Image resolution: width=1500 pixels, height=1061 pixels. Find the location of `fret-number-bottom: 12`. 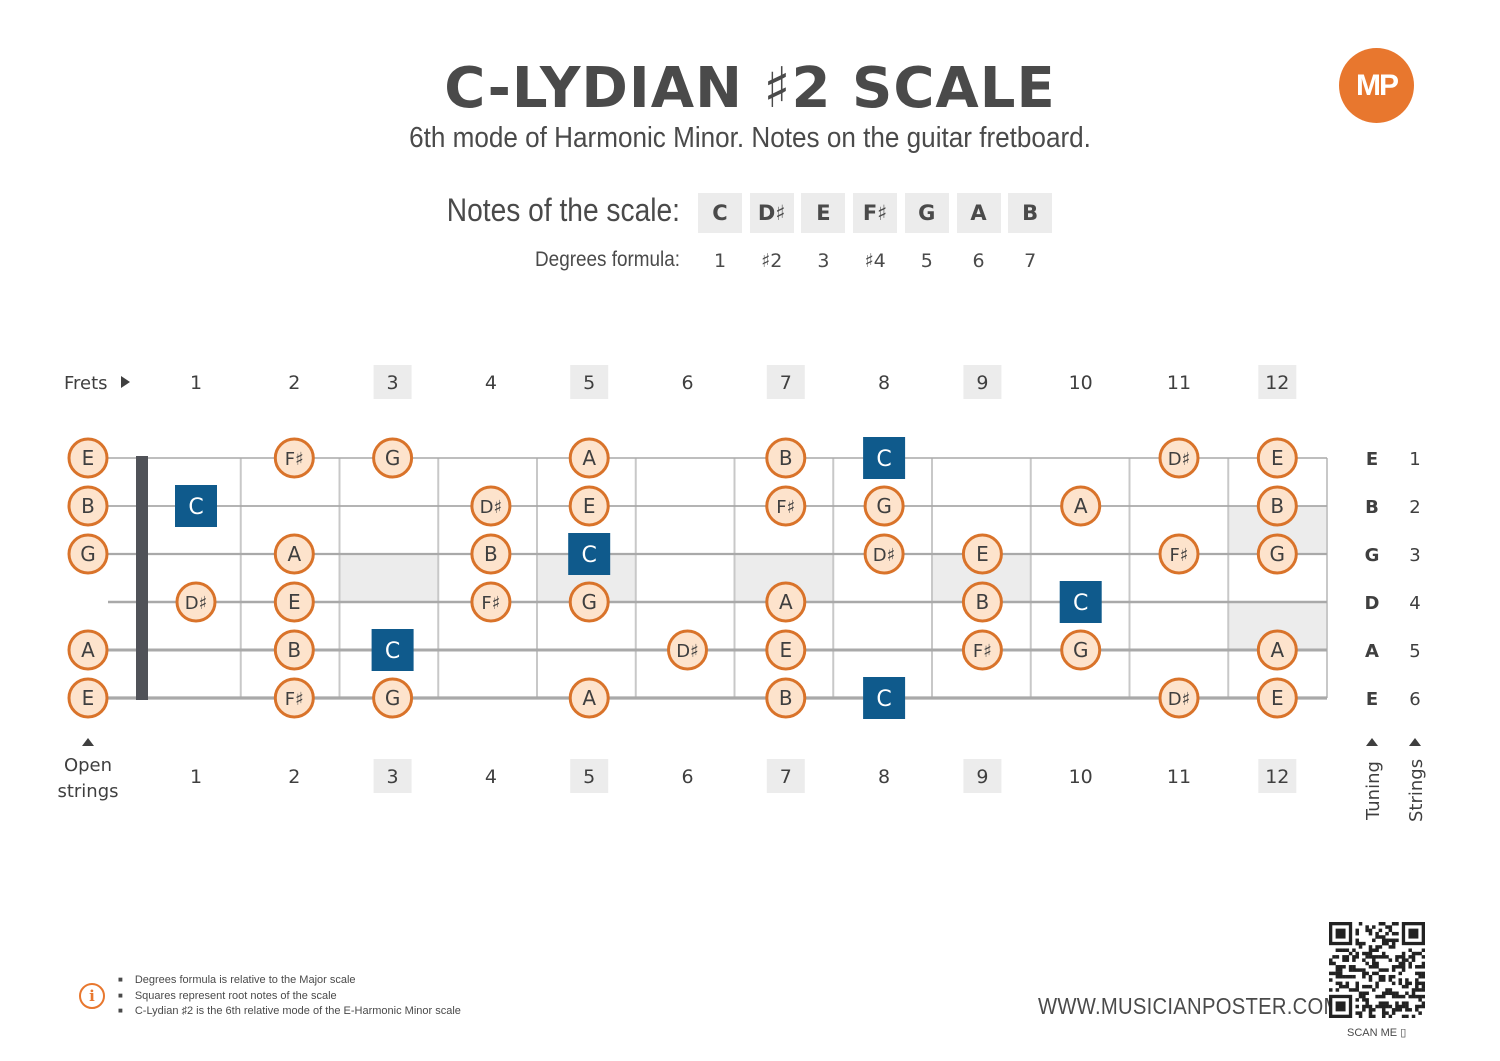

fret-number-bottom: 12 is located at coordinates (1277, 777).